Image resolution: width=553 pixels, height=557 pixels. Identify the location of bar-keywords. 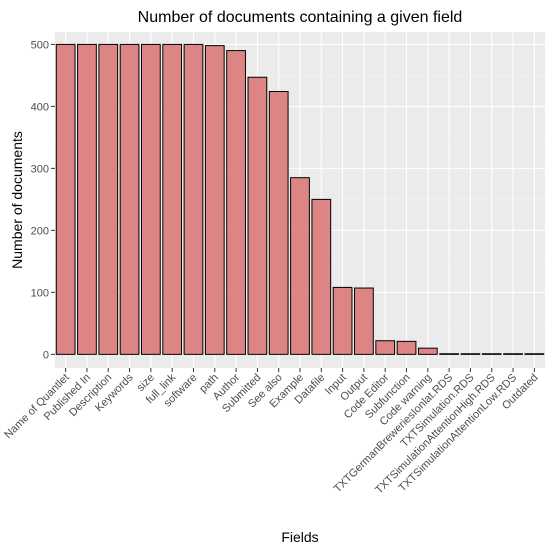
(129, 199).